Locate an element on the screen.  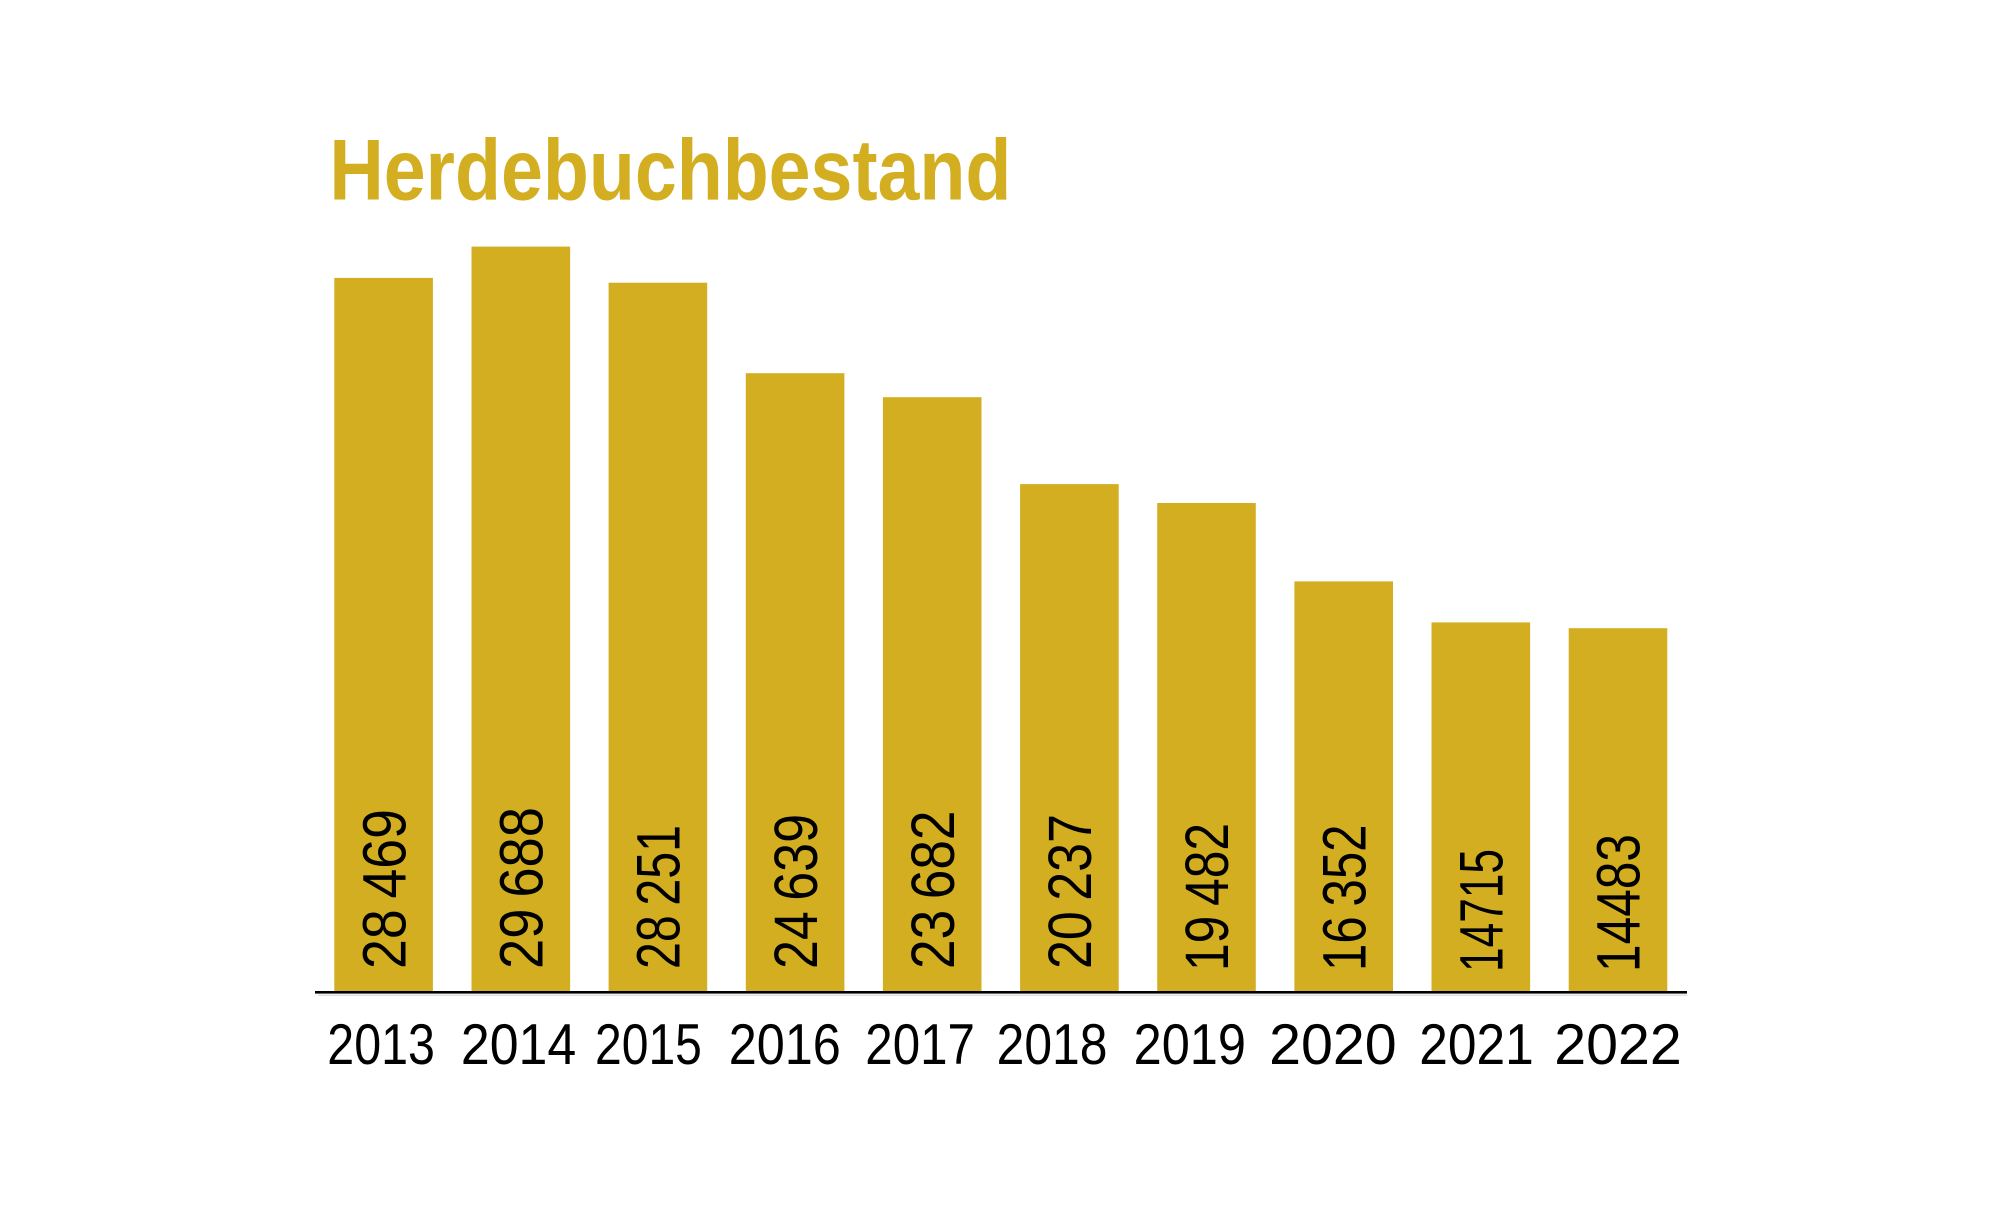
svg-text: 28 251 is located at coordinates (659, 897).